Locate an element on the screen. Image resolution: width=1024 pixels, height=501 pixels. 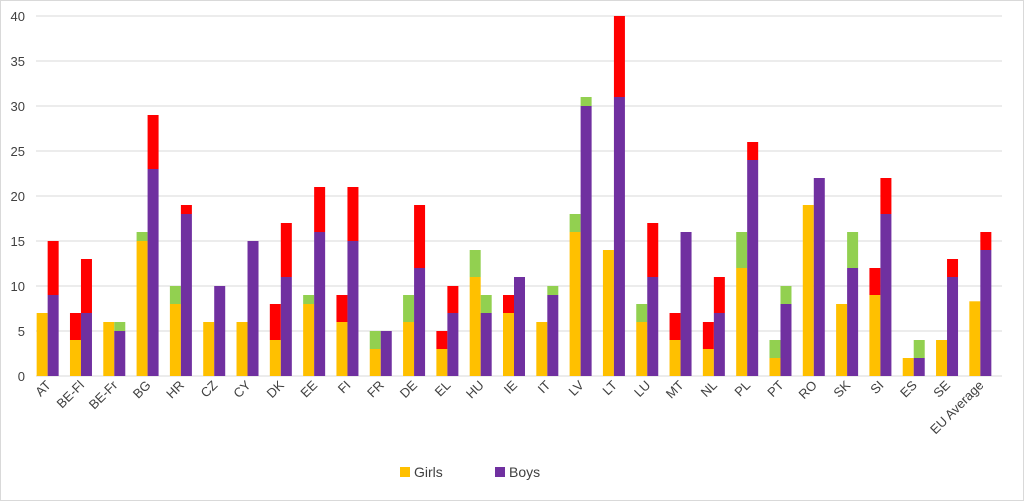
x-tick-label: EL is located at coordinates (443, 389).